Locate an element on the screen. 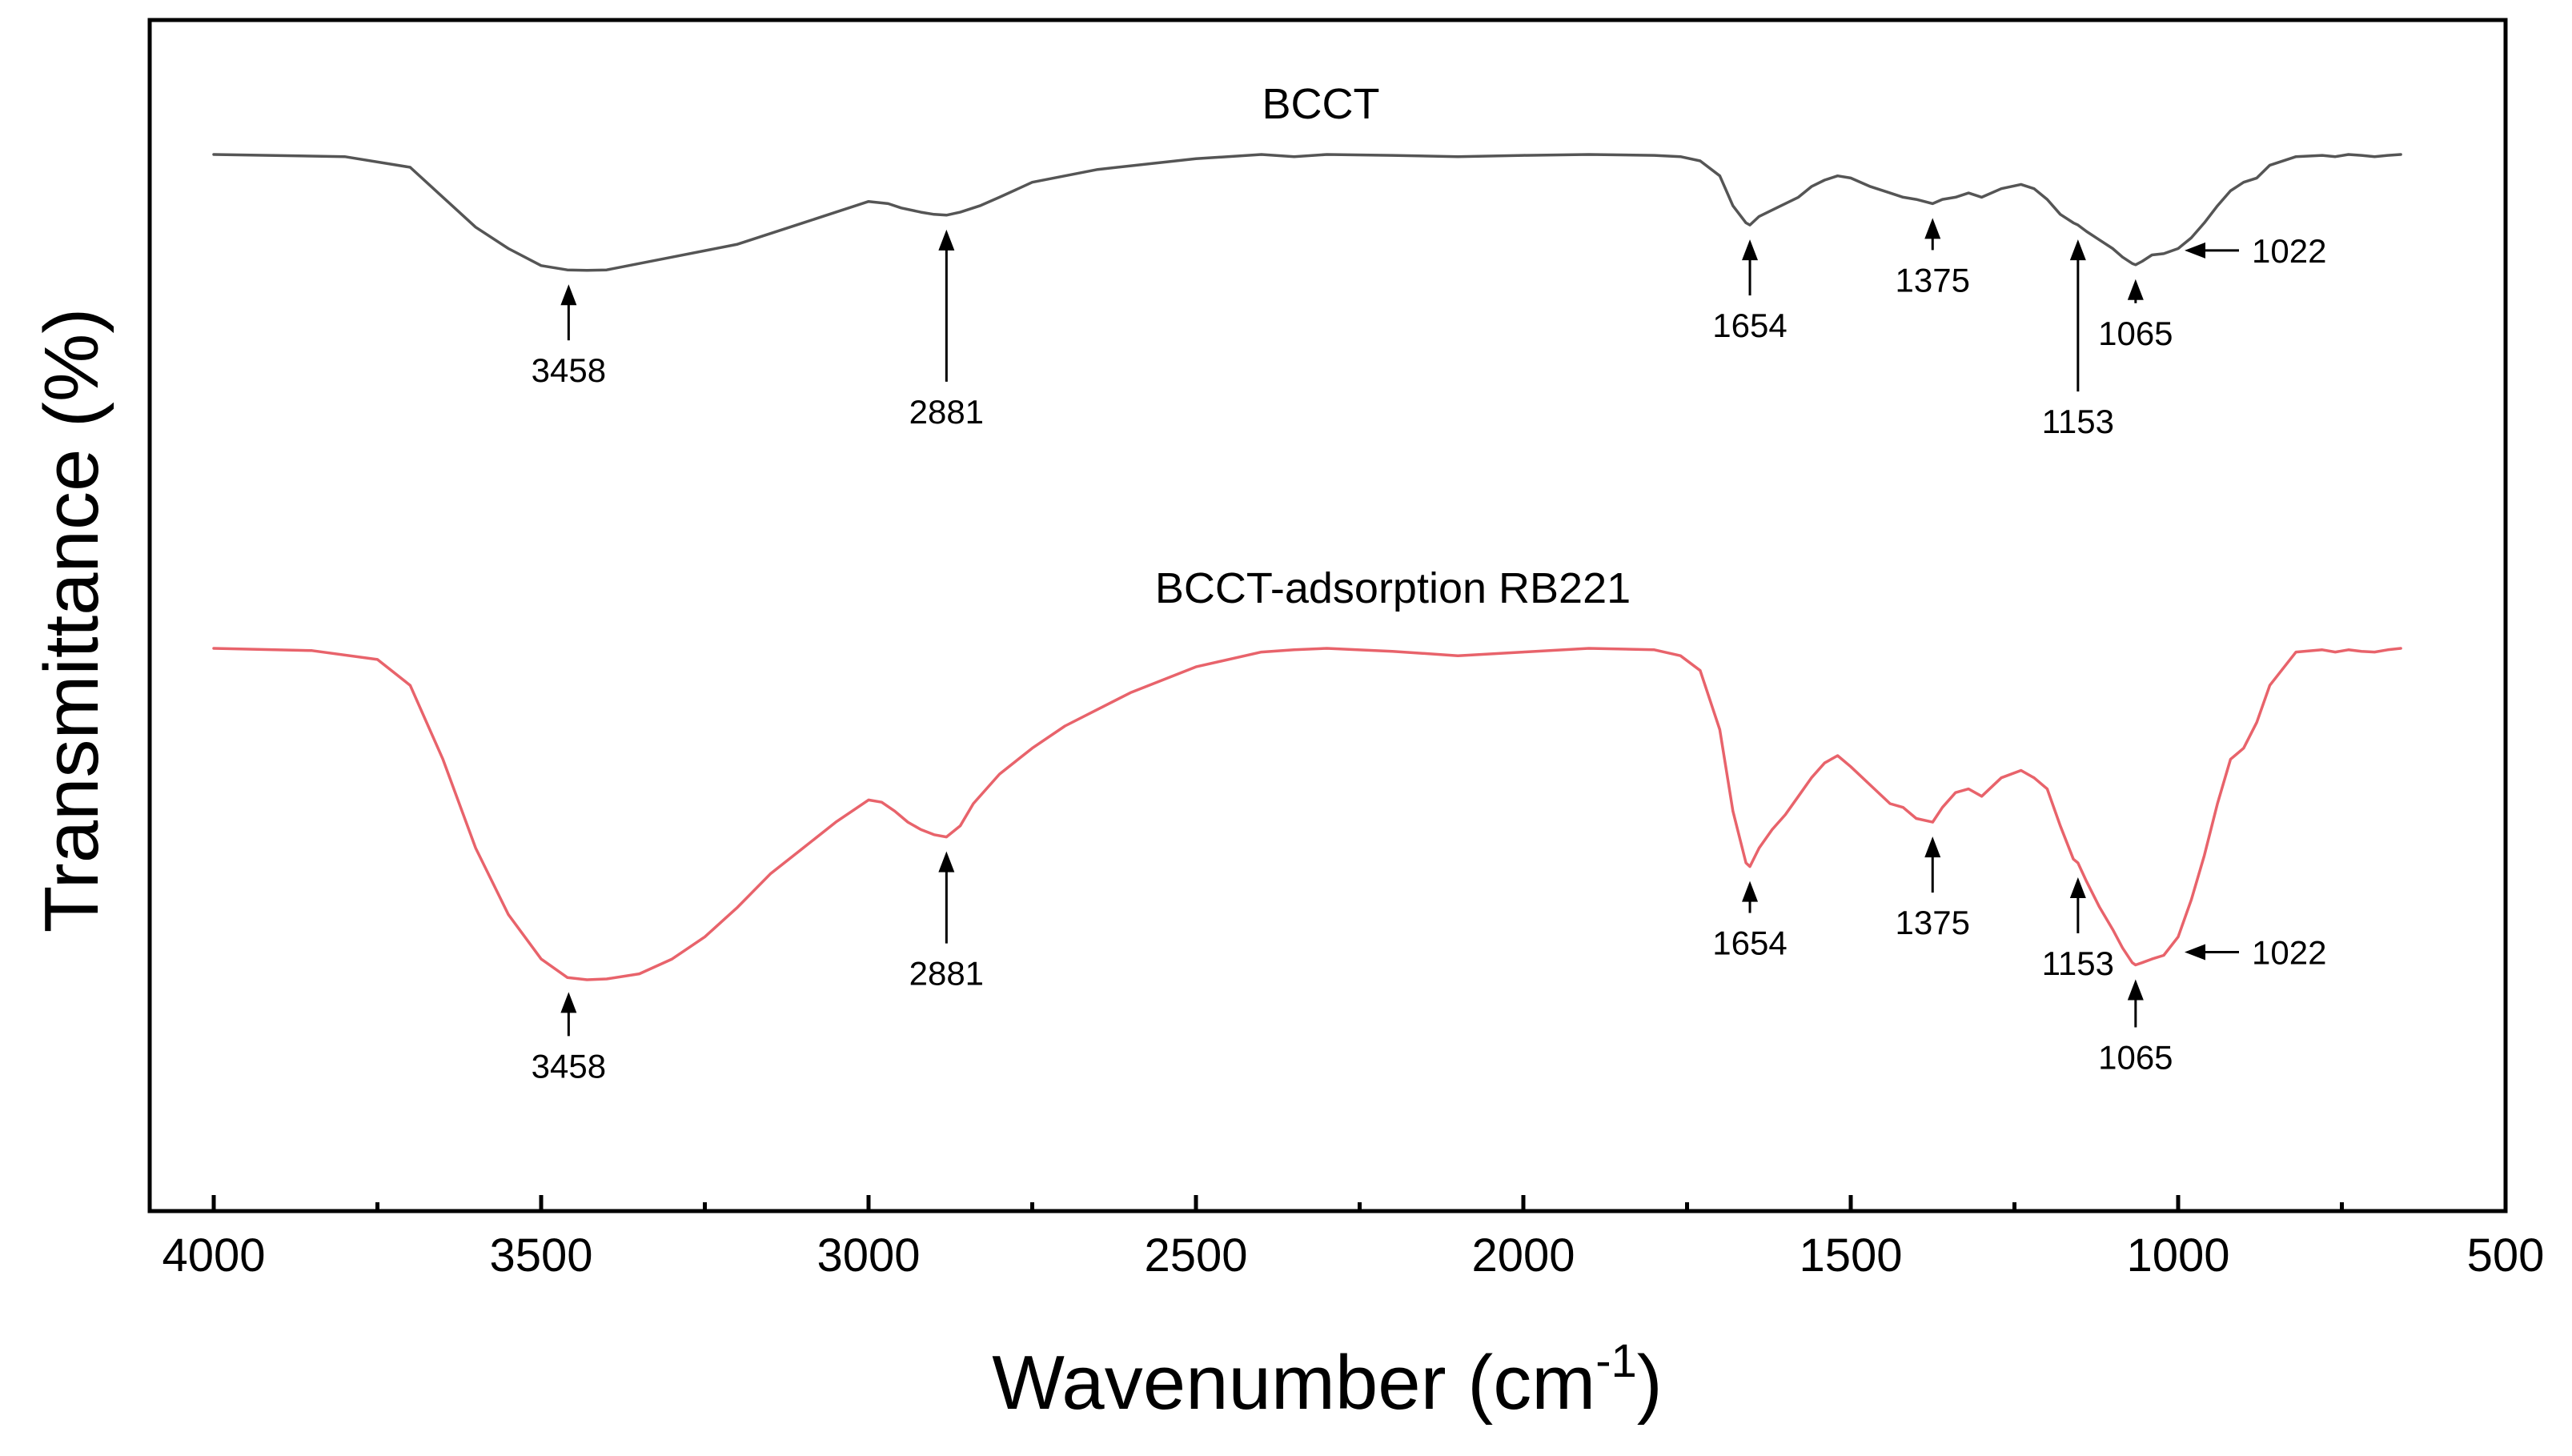 The height and width of the screenshot is (1456, 2572). x-axis-label-superscript: -1 is located at coordinates (1616, 1361).